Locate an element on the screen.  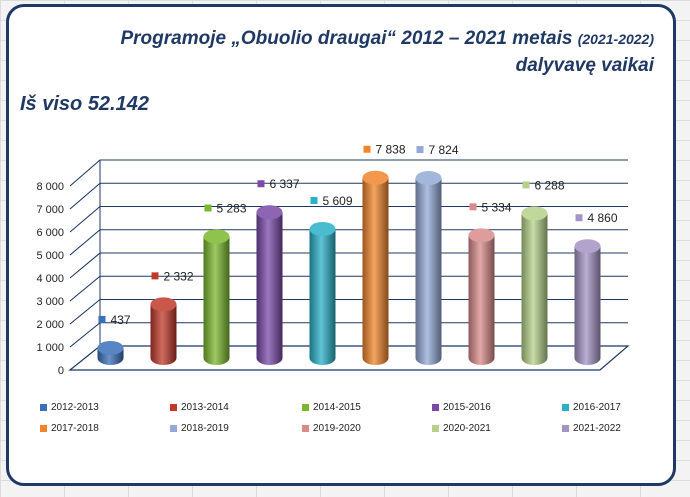
data-label: 6 337 is located at coordinates (285, 184).